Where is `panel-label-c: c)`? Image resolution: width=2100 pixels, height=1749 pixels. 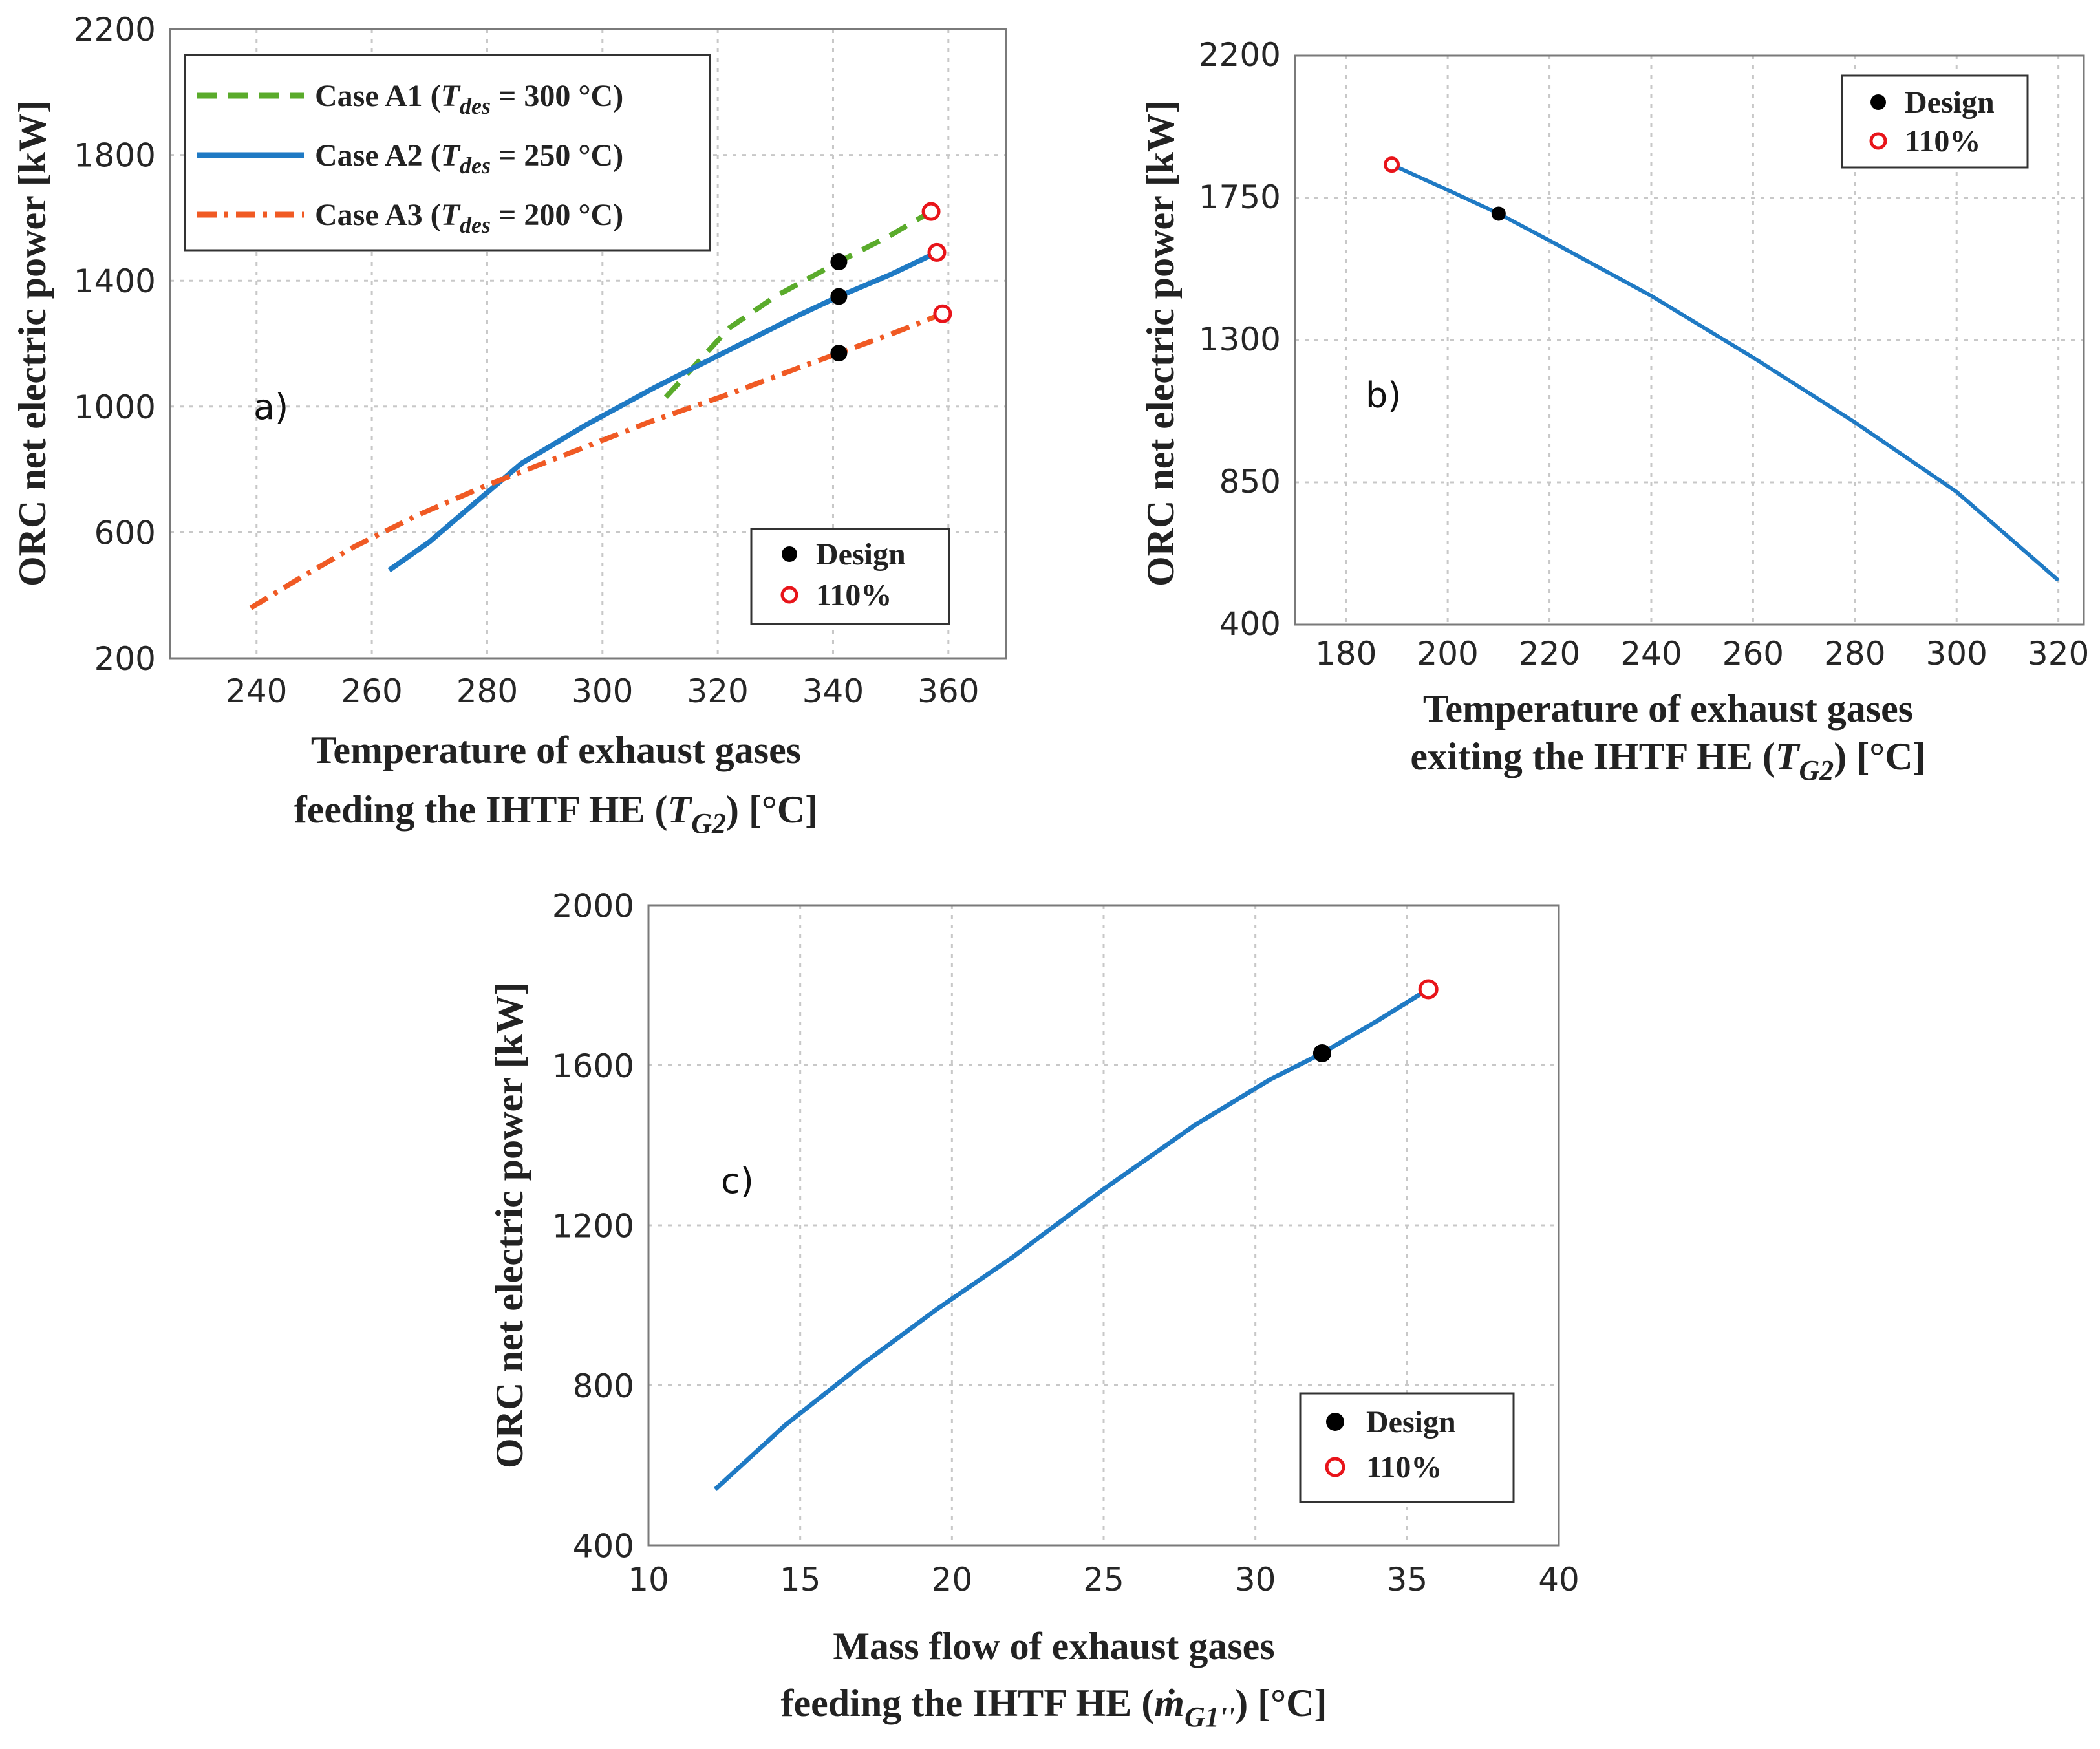 panel-label-c: c) is located at coordinates (738, 1181).